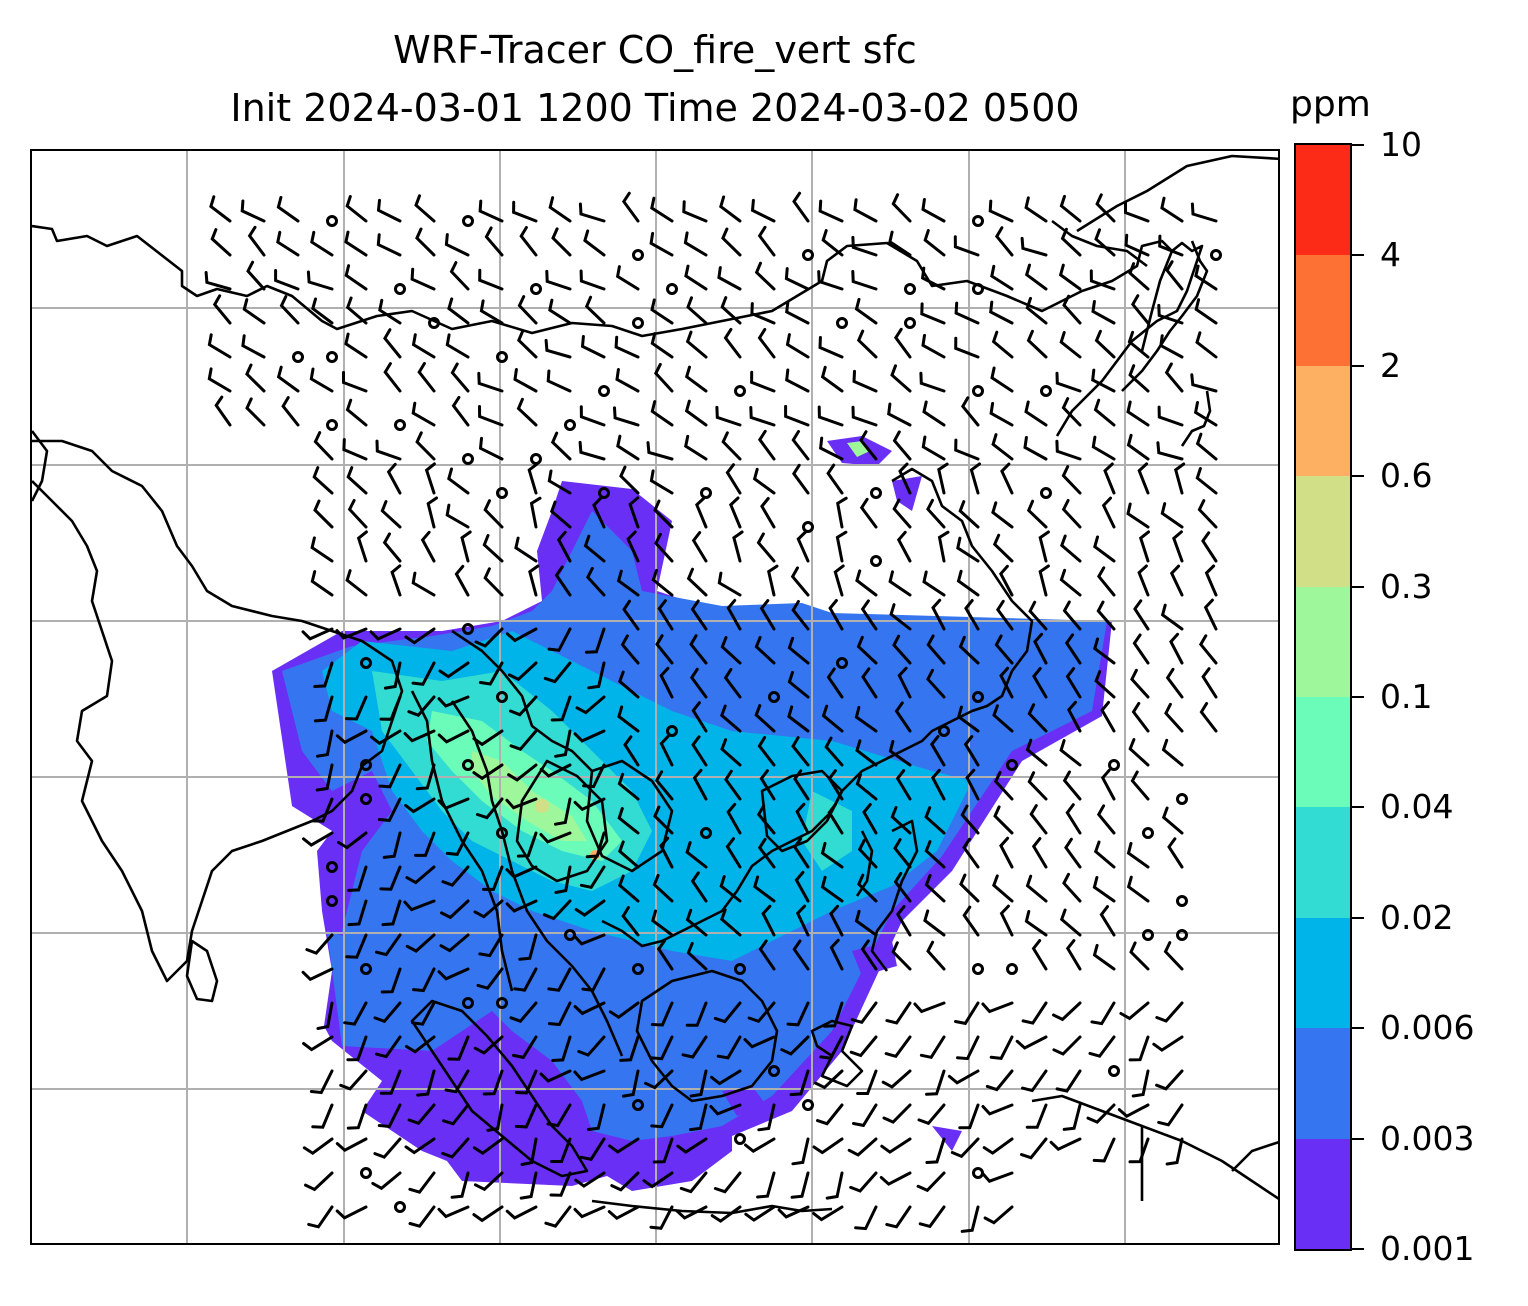  I want to click on colorbar-segment, so click(1323, 200).